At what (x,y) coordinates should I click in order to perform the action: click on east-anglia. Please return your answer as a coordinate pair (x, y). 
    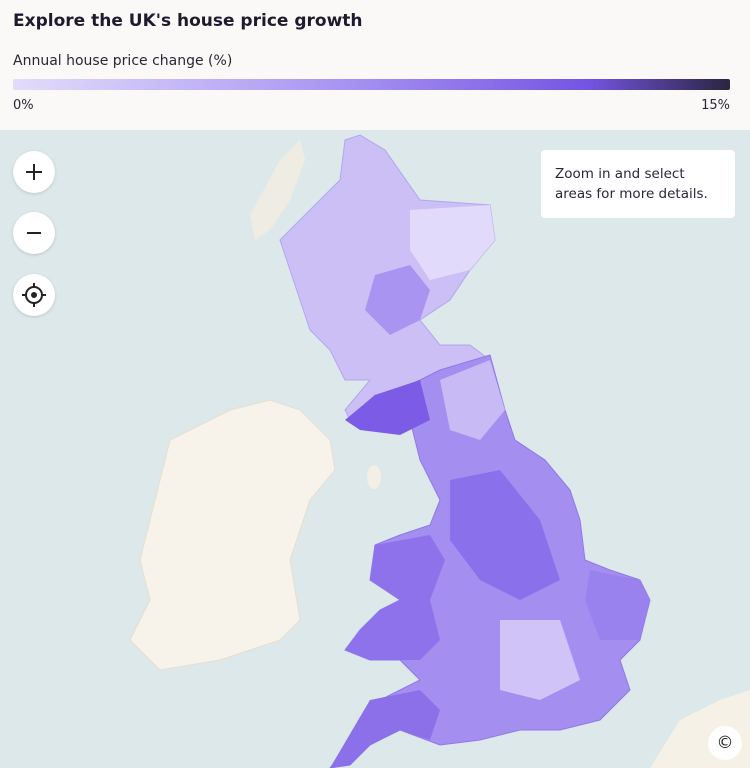
    Looking at the image, I should click on (617, 605).